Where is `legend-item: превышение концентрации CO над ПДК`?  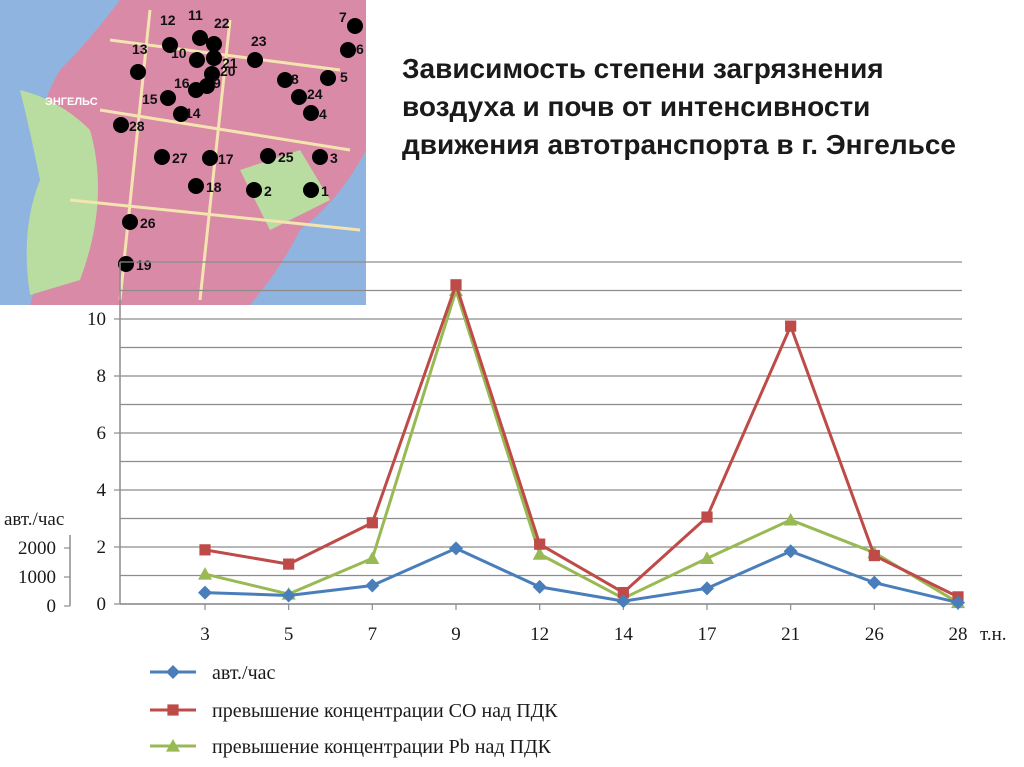
legend-item: превышение концентрации CO над ПДК is located at coordinates (354, 711).